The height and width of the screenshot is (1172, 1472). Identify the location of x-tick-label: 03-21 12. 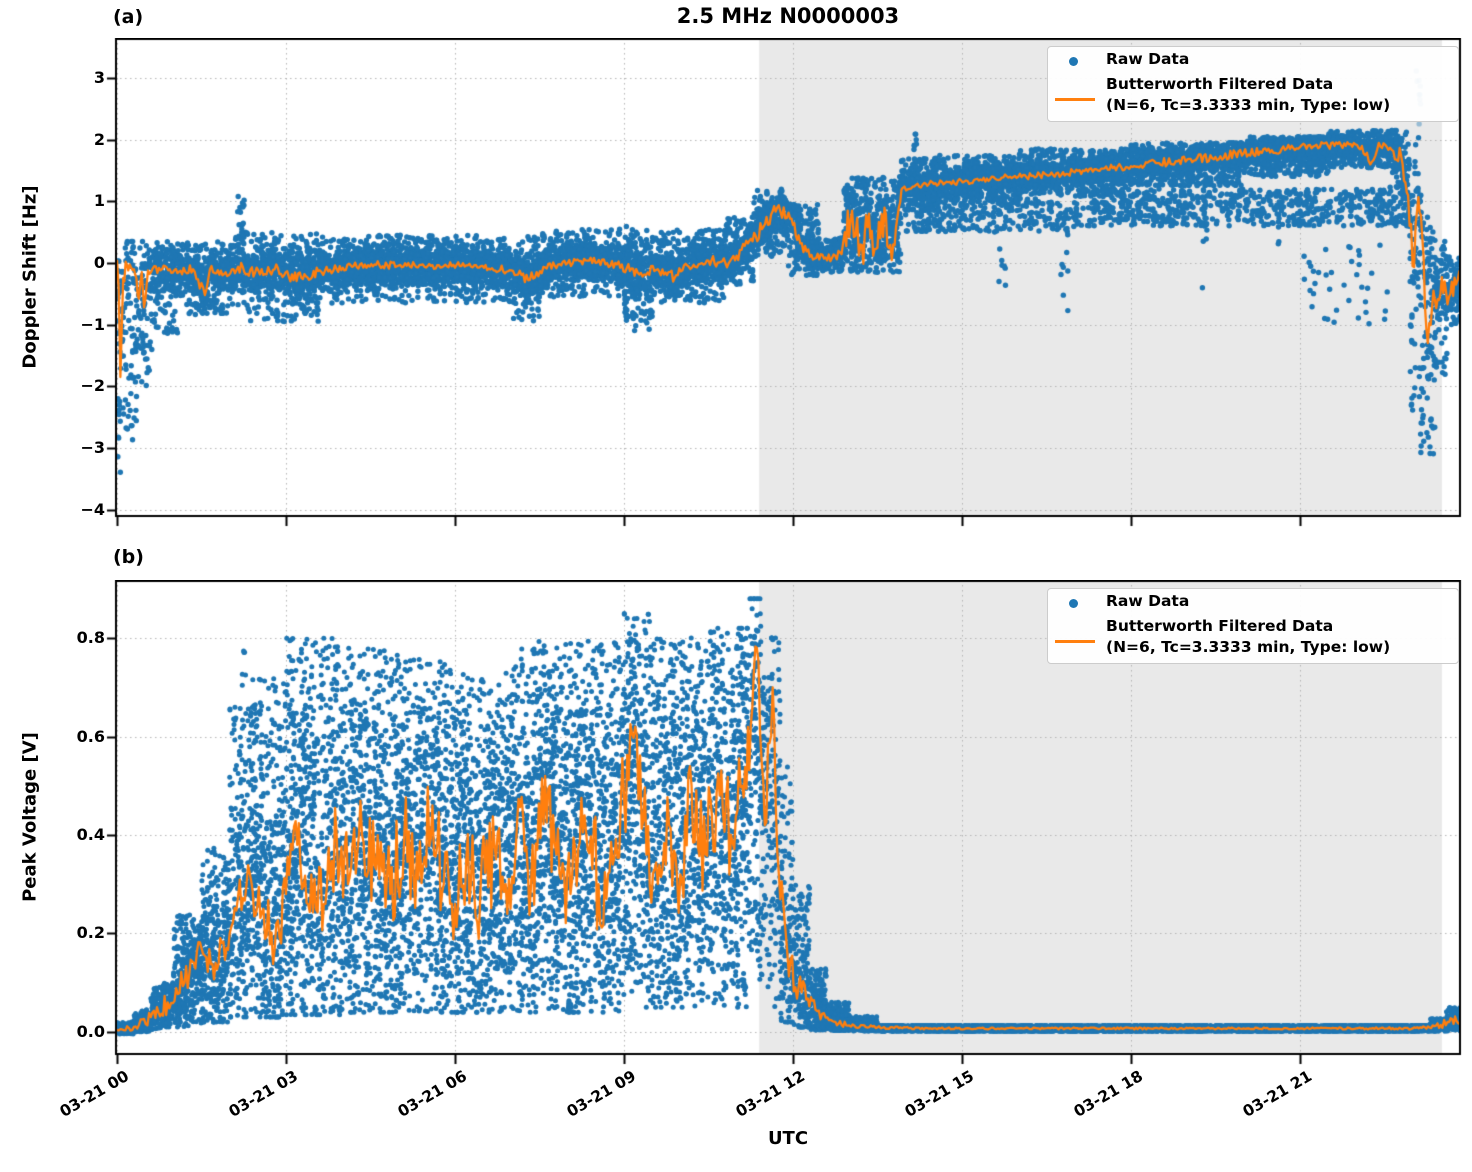
(770, 1094).